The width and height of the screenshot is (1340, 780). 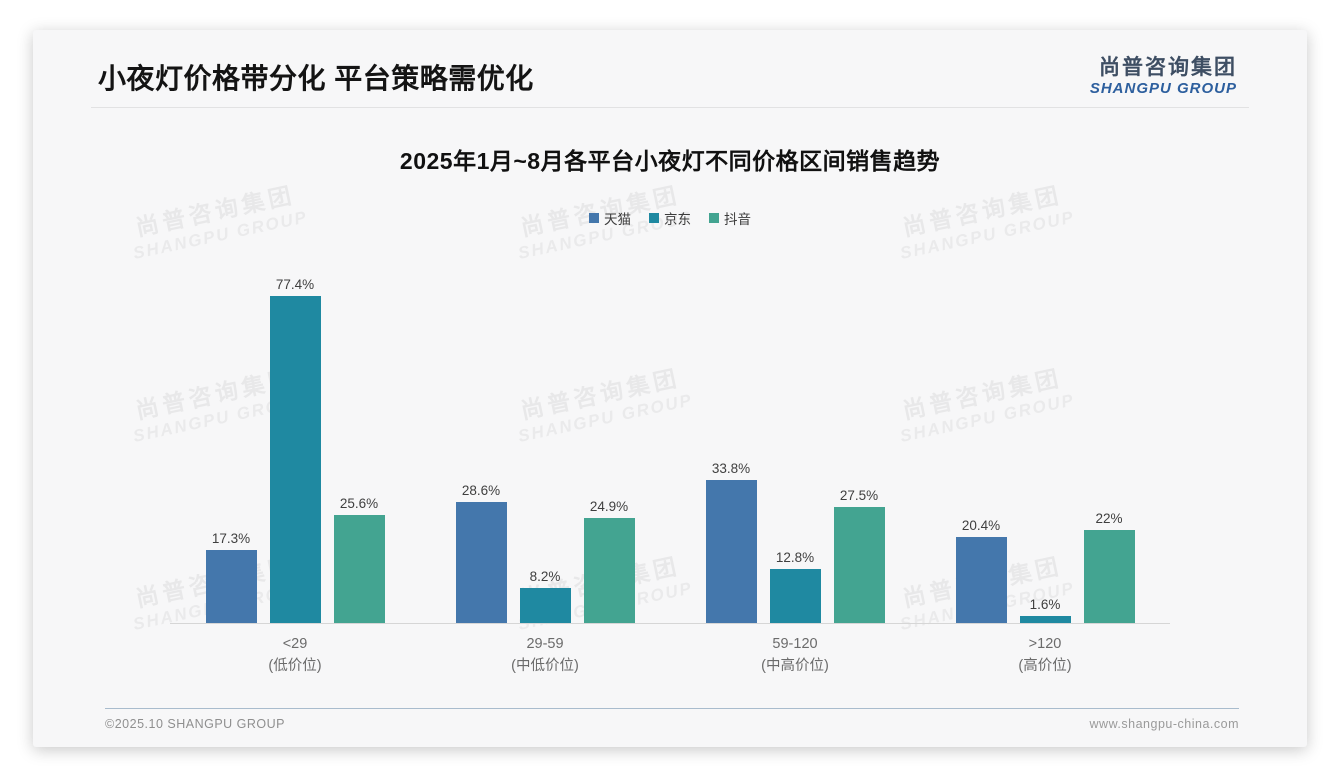 What do you see at coordinates (859, 496) in the screenshot?
I see `bar-value-label: 27.5%` at bounding box center [859, 496].